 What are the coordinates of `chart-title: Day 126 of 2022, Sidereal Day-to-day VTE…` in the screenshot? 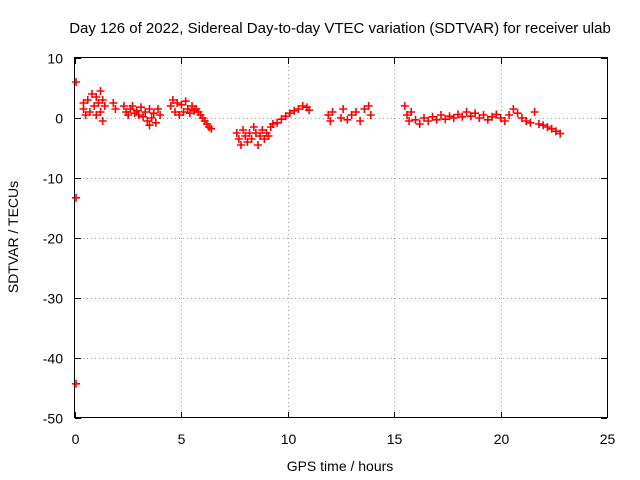 It's located at (340, 28).